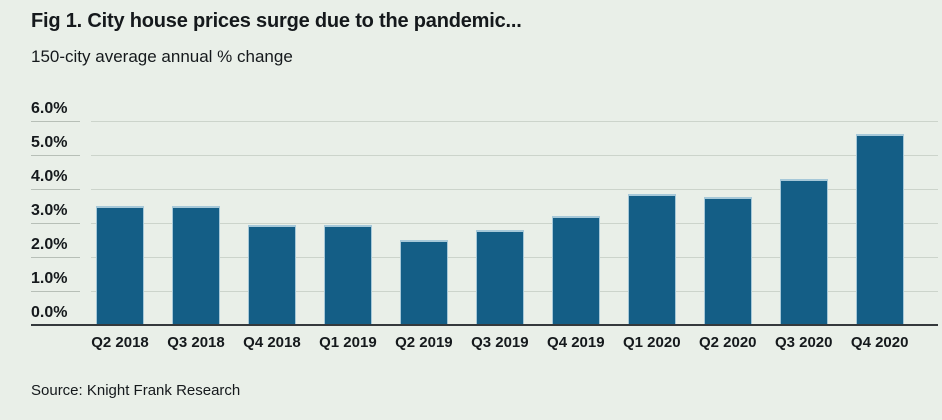  What do you see at coordinates (49, 244) in the screenshot?
I see `y-tick-label: 2.0%` at bounding box center [49, 244].